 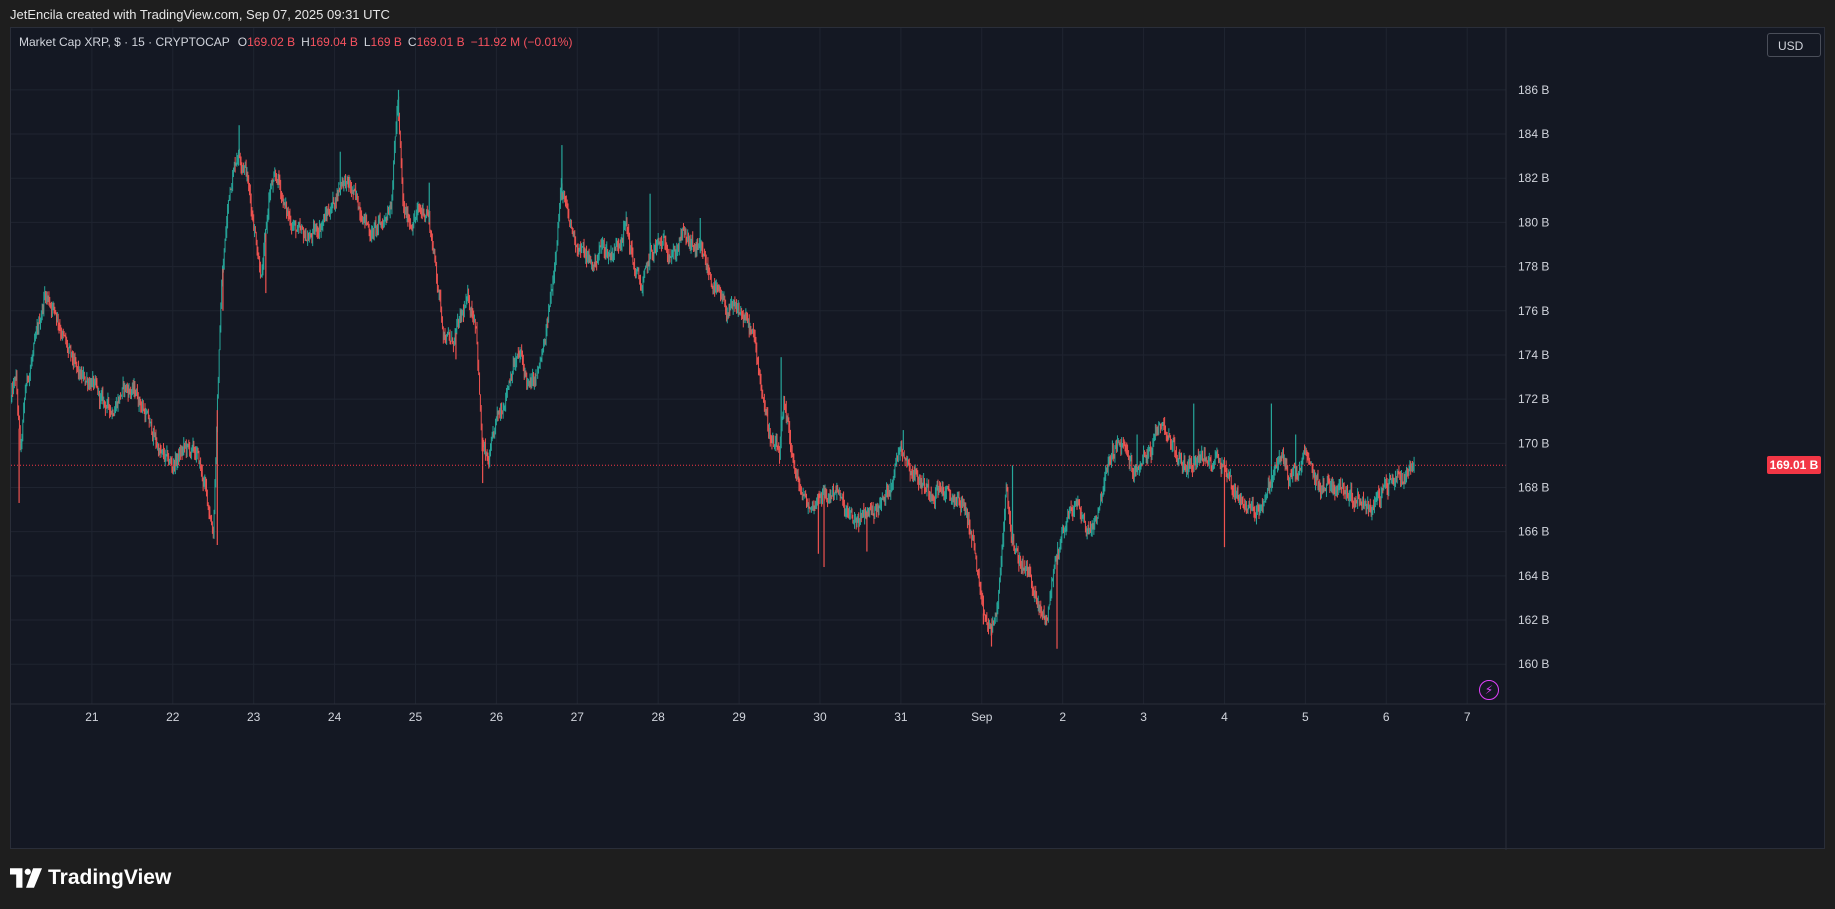 I want to click on high-value: 169.04 B, so click(x=333, y=42).